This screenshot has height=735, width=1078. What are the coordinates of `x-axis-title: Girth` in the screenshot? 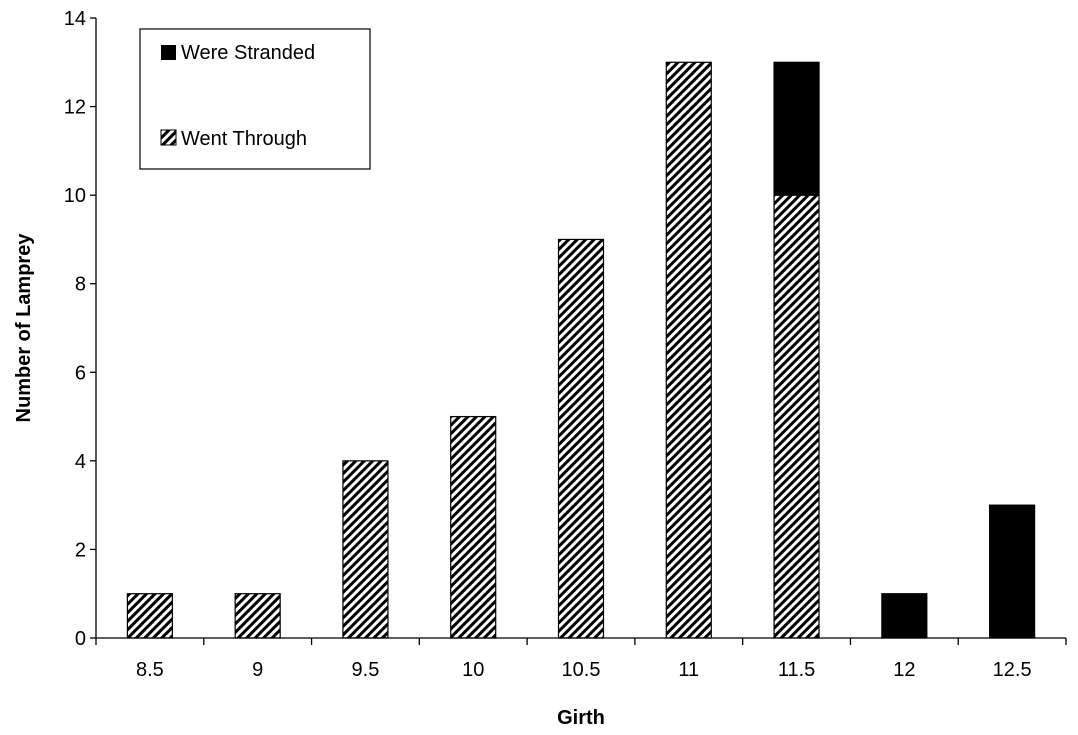 It's located at (581, 718).